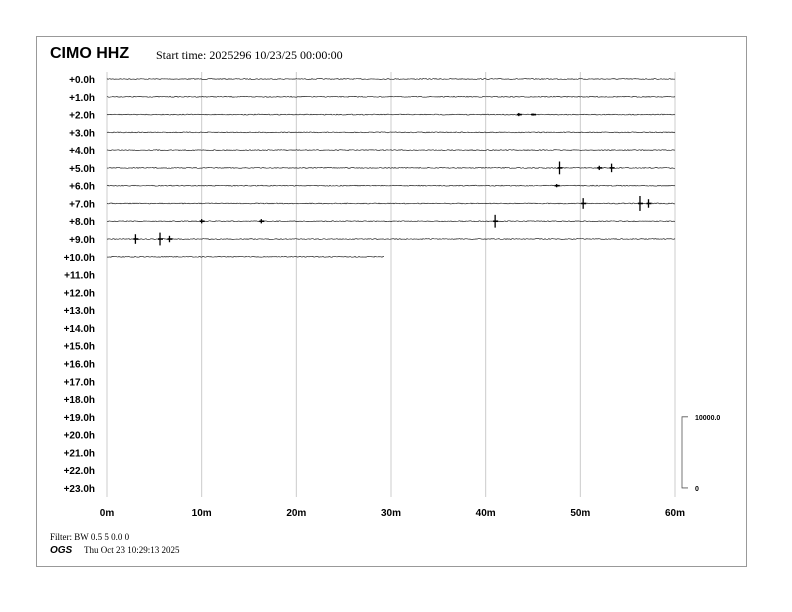  Describe the element at coordinates (82, 98) in the screenshot. I see `row-label: +1.0h` at that location.